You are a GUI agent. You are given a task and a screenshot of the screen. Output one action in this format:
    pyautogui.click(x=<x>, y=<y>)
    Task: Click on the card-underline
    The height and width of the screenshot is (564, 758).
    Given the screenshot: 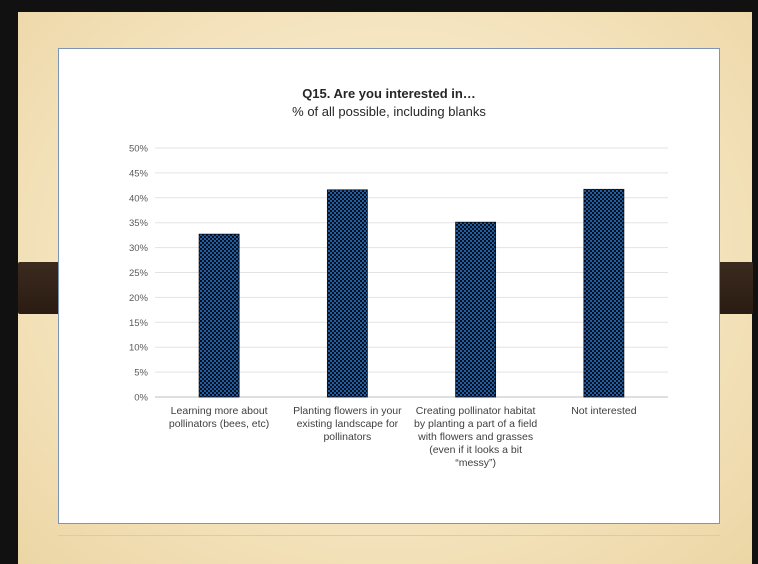 What is the action you would take?
    pyautogui.click(x=389, y=535)
    